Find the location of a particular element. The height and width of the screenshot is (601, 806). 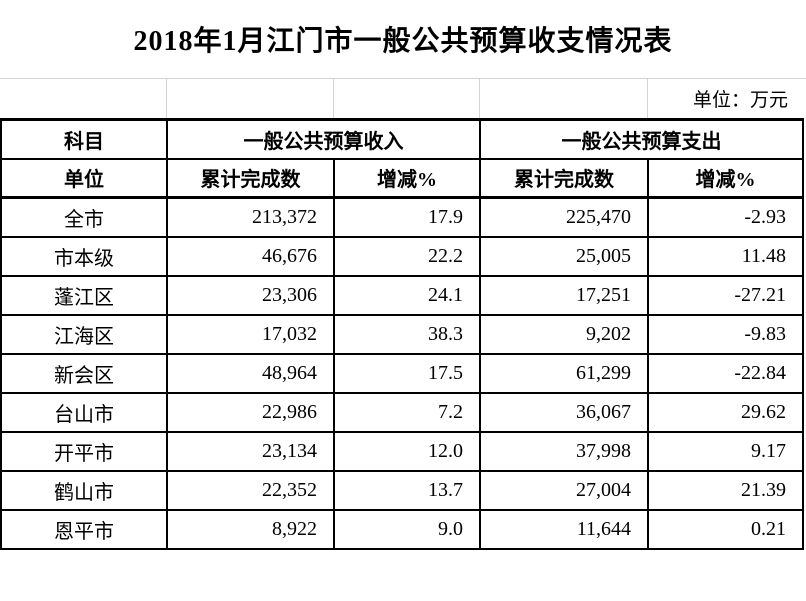

income-change-cell: 24.1 is located at coordinates (407, 295).